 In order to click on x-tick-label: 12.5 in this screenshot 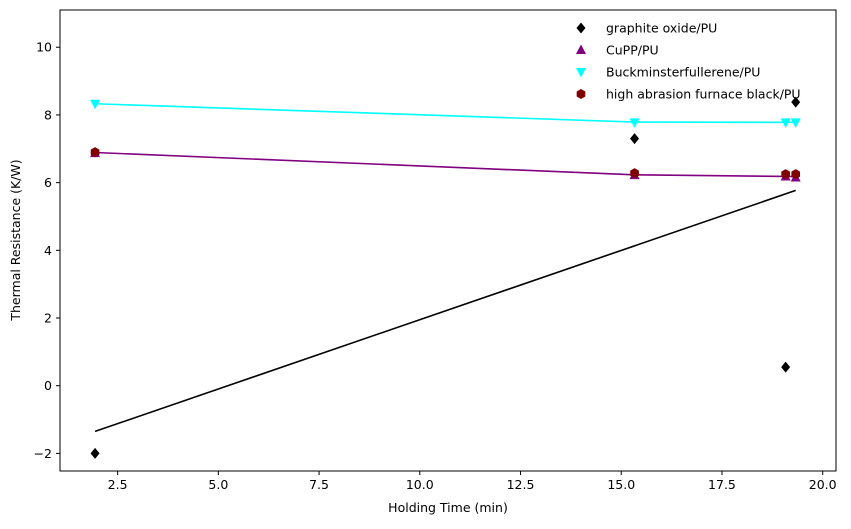, I will do `click(521, 484)`.